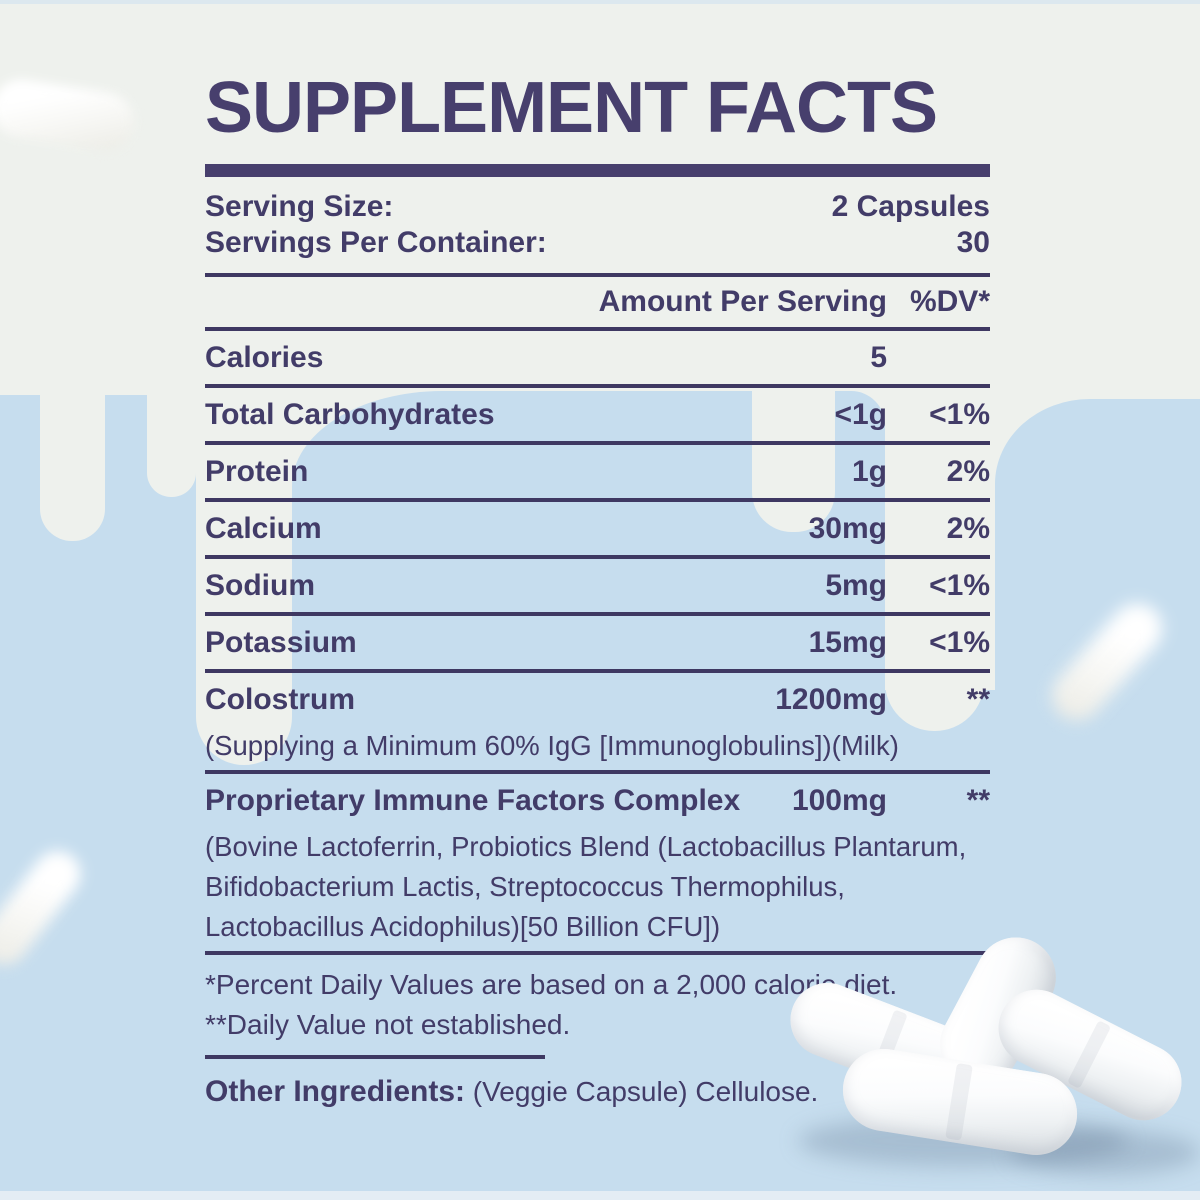 The width and height of the screenshot is (1200, 1200). Describe the element at coordinates (869, 471) in the screenshot. I see `nutrient-amount: 1g` at that location.